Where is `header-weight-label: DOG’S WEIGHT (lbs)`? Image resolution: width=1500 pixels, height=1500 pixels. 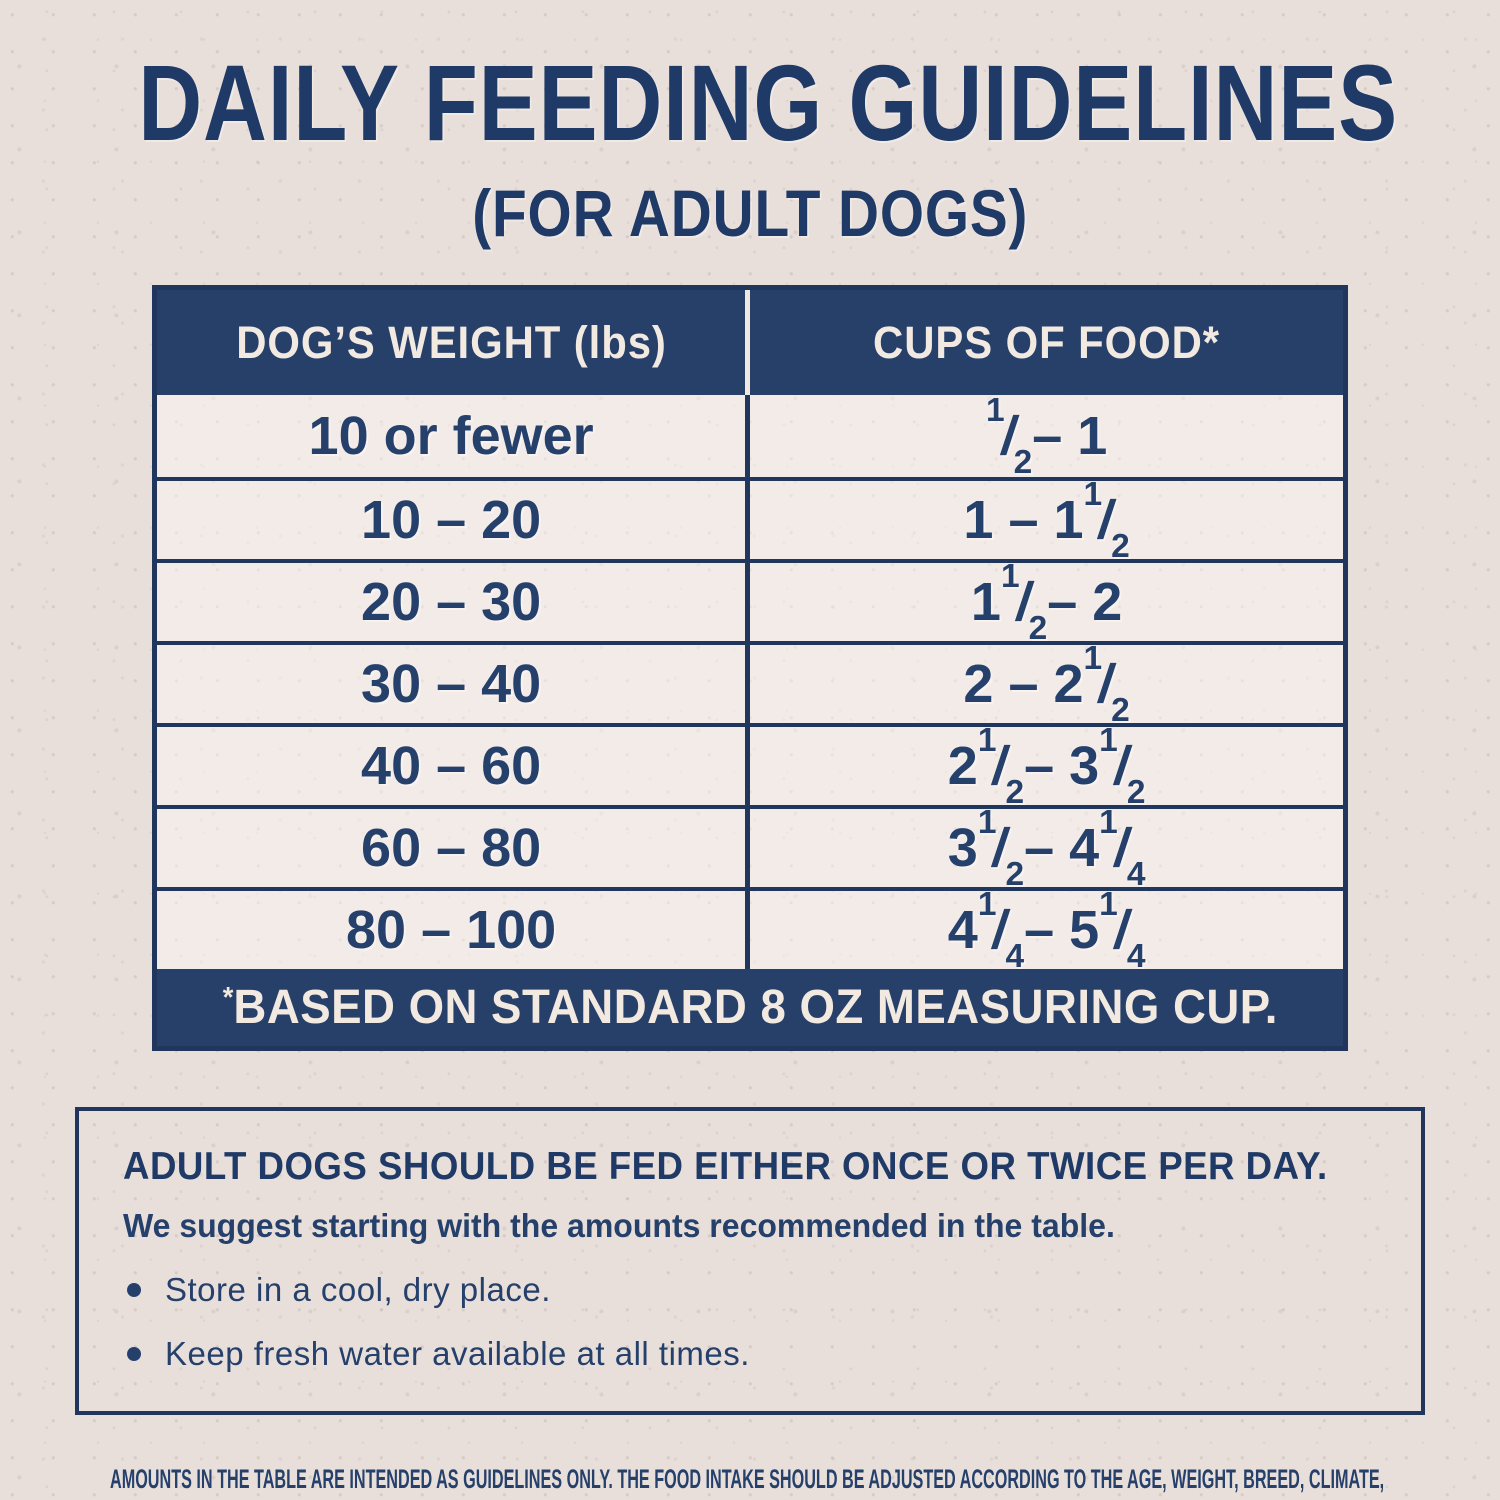
header-weight-label: DOG’S WEIGHT (lbs) is located at coordinates (451, 342).